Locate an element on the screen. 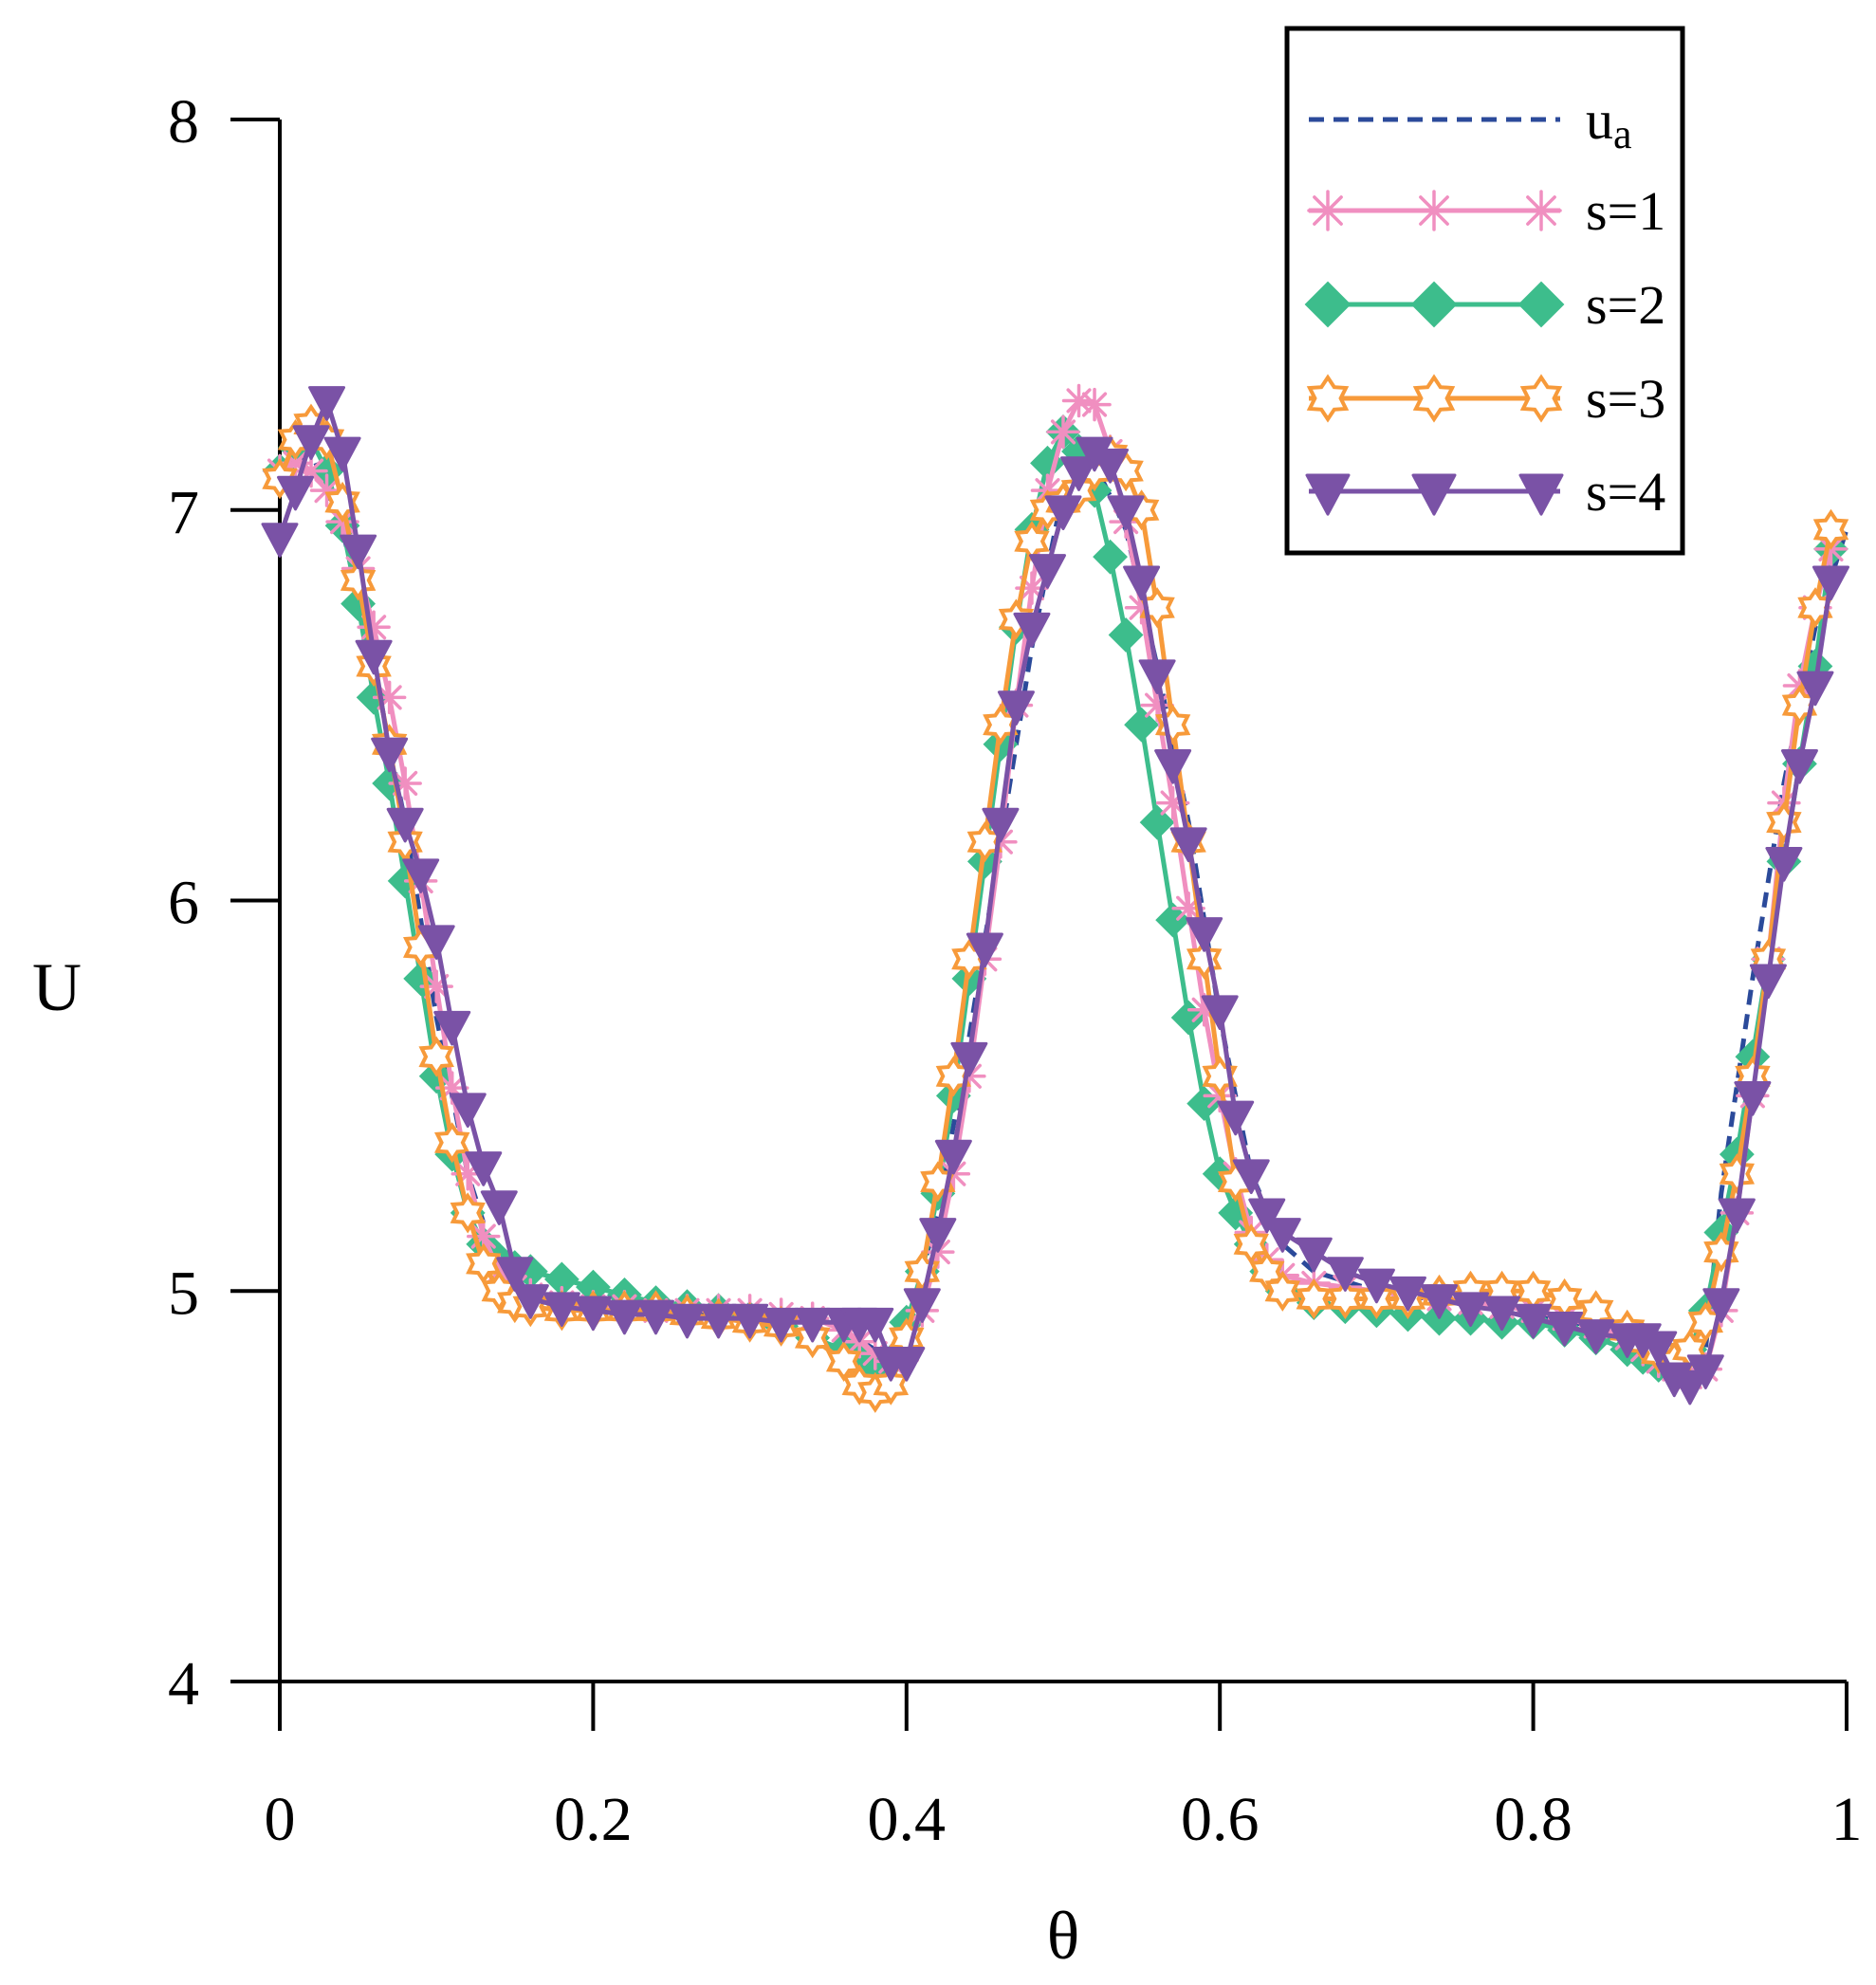 This screenshot has height=1985, width=1876. x-tick-label: 0.6 is located at coordinates (1220, 1819).